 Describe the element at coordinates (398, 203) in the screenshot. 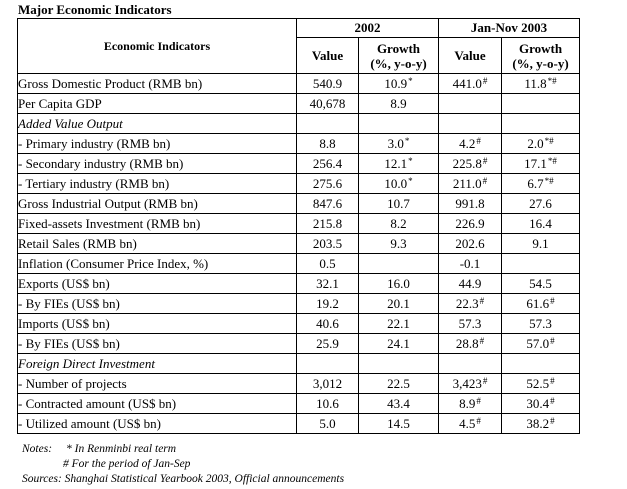

I see `cell-value: 10.7` at that location.